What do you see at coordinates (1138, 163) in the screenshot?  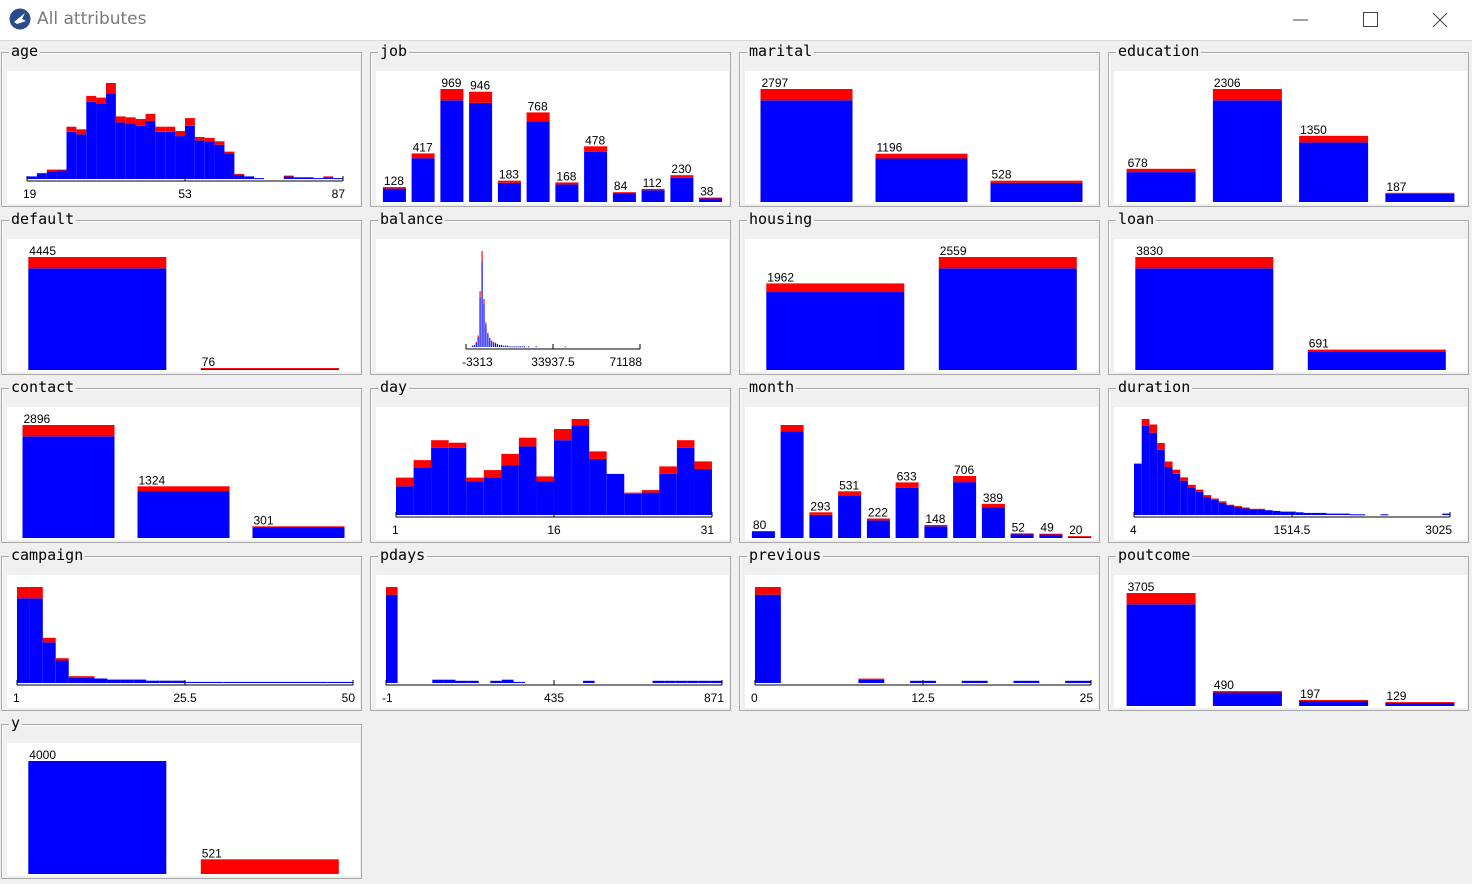 I see `bar-value-label: 678` at bounding box center [1138, 163].